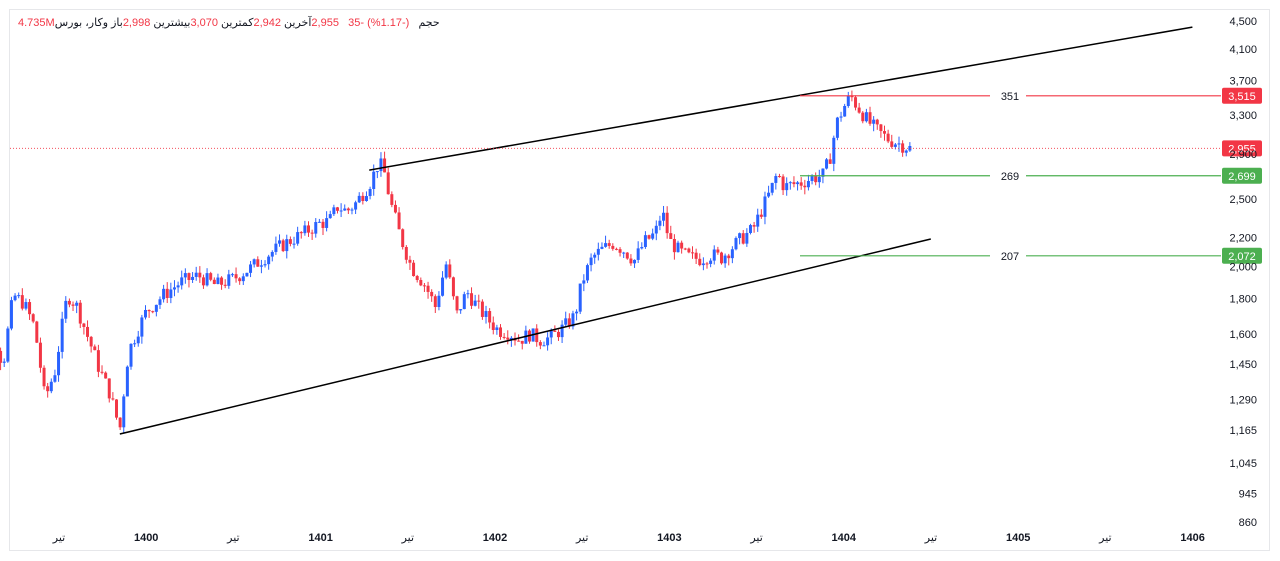 The width and height of the screenshot is (1280, 561). Describe the element at coordinates (1243, 431) in the screenshot. I see `y-tick-label: 1,165` at that location.